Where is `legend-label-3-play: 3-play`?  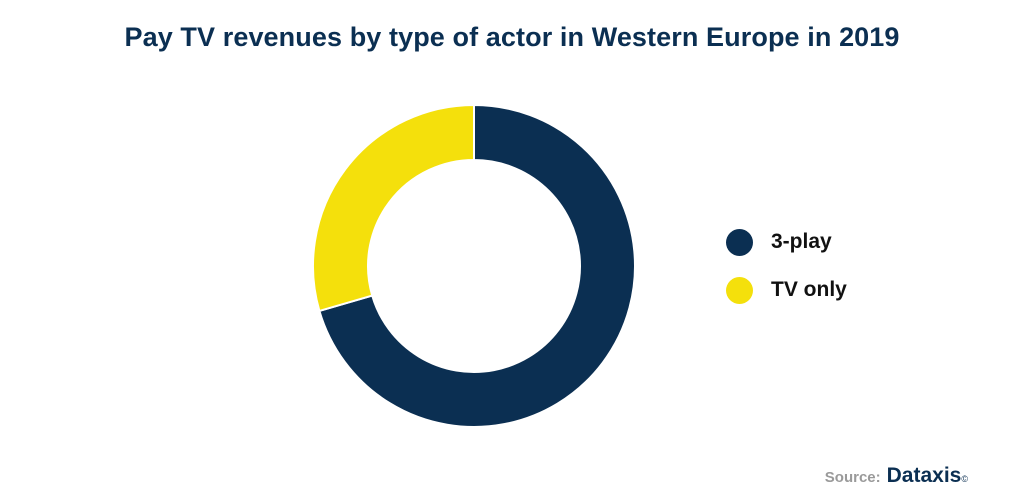
legend-label-3-play: 3-play is located at coordinates (801, 241).